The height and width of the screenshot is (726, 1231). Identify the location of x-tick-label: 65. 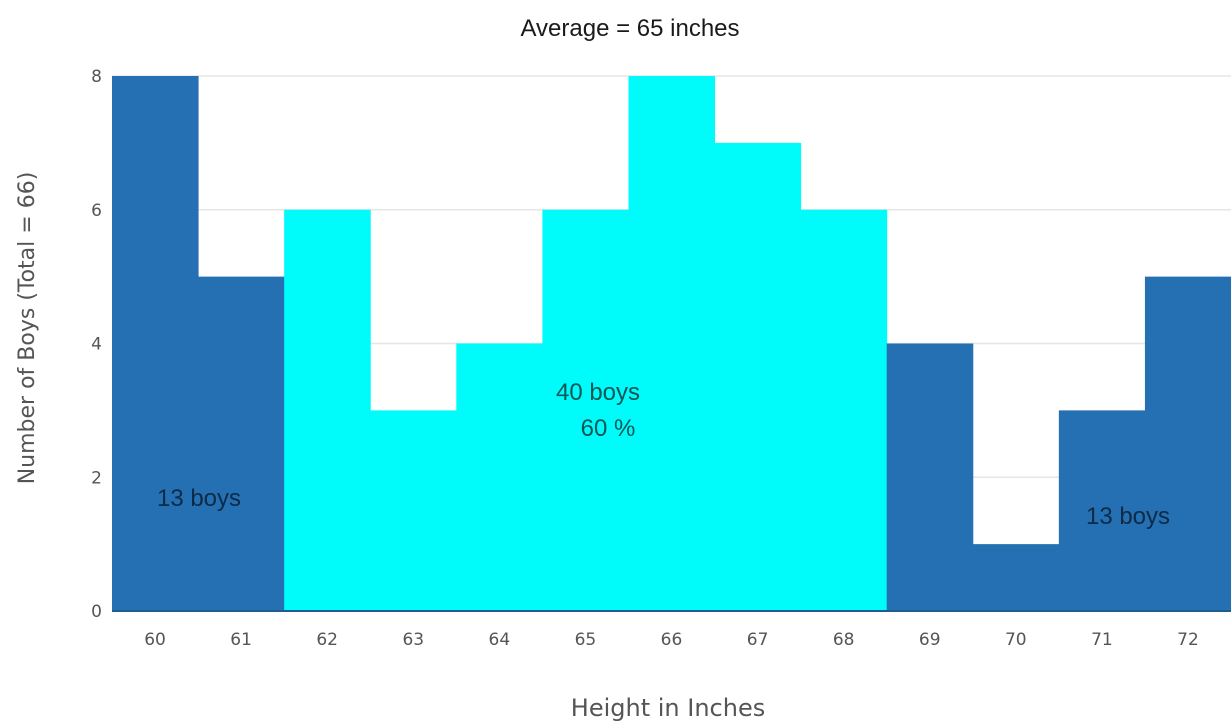
(586, 640).